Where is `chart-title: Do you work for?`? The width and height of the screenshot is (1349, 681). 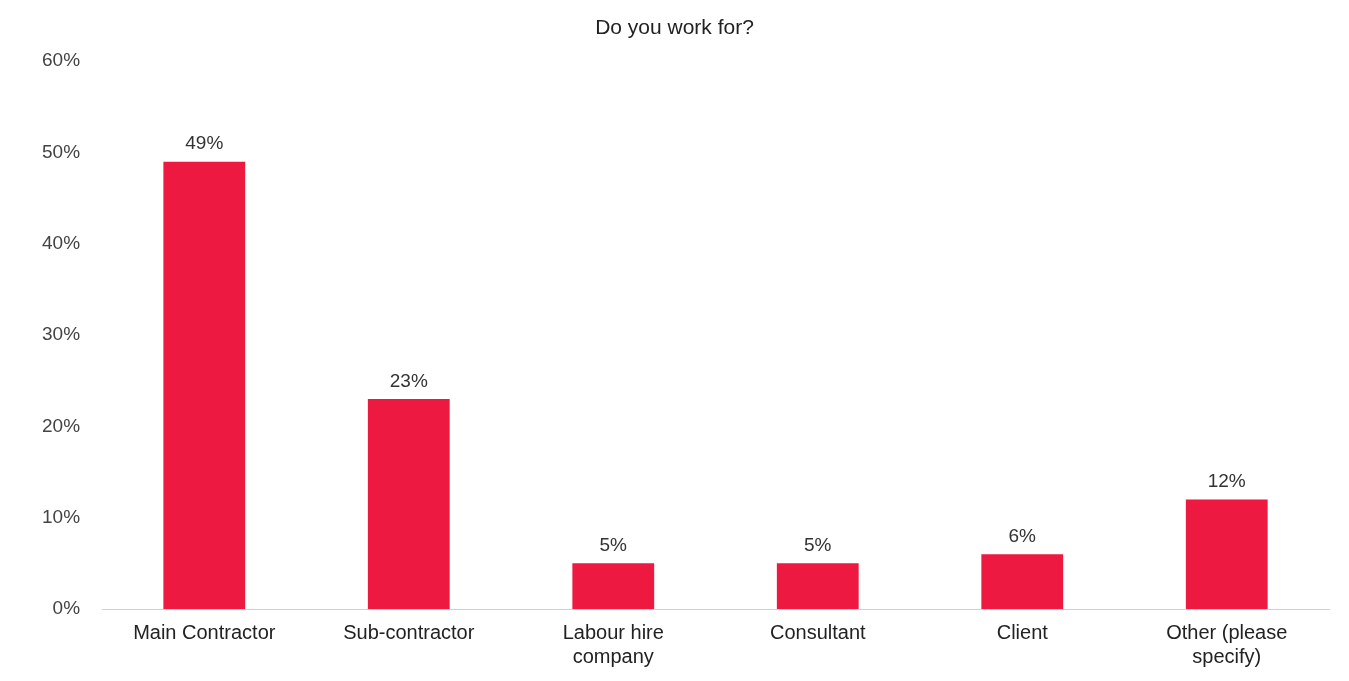 chart-title: Do you work for? is located at coordinates (674, 27).